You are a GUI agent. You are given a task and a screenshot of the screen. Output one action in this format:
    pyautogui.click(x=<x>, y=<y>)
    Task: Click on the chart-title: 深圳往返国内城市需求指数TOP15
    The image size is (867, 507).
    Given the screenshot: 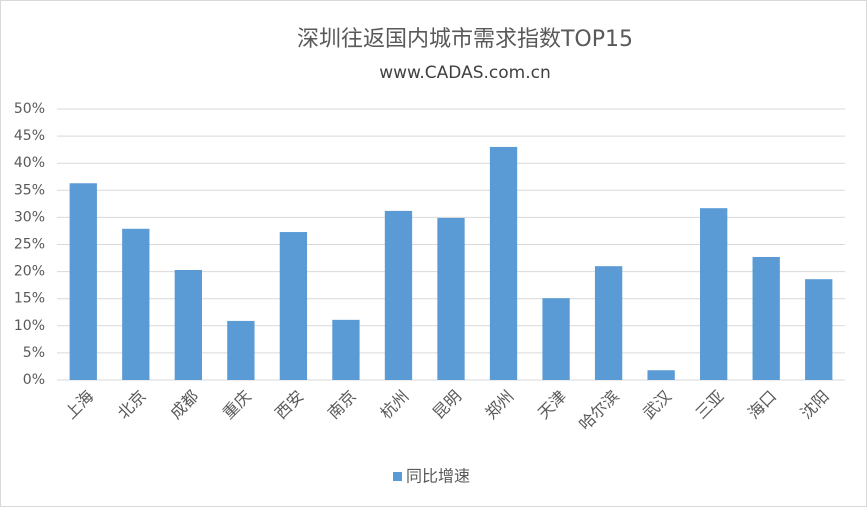 What is the action you would take?
    pyautogui.click(x=465, y=39)
    